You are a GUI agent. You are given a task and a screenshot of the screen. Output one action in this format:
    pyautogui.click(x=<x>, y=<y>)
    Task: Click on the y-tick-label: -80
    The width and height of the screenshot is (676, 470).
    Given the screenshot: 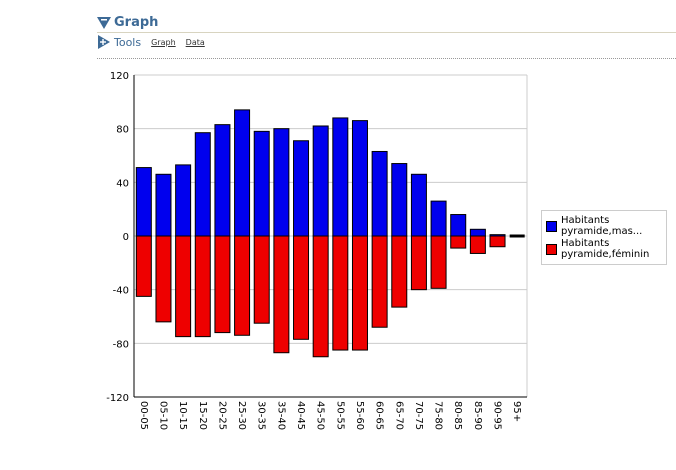 What is the action you would take?
    pyautogui.click(x=121, y=344)
    